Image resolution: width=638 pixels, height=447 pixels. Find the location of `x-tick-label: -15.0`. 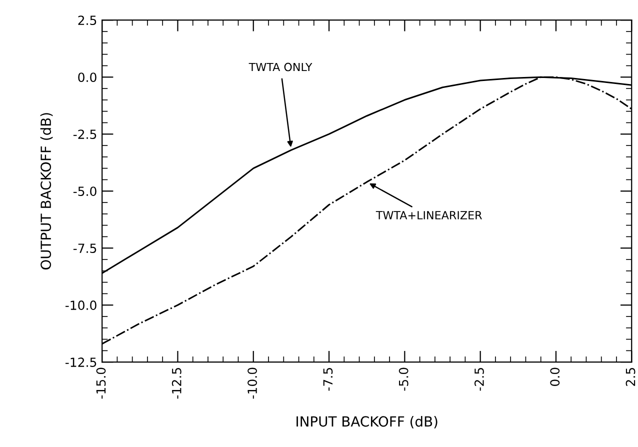

x-tick-label: -15.0 is located at coordinates (101, 383).